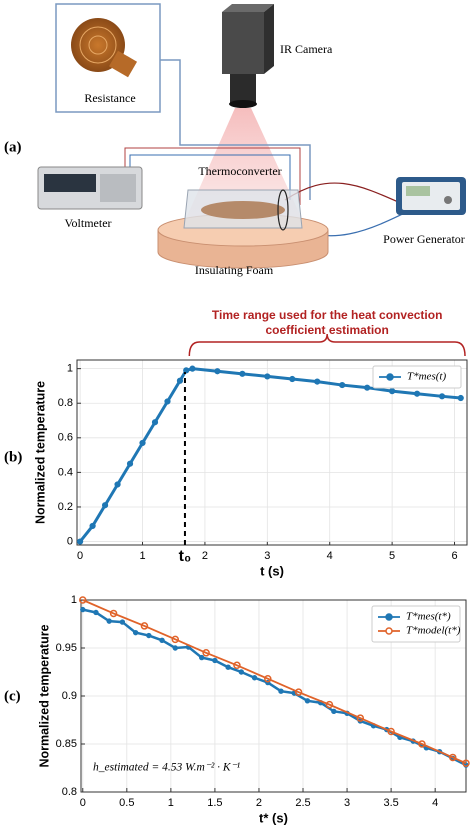 The width and height of the screenshot is (474, 825). Describe the element at coordinates (118, 188) in the screenshot. I see `voltmeter-keys` at that location.